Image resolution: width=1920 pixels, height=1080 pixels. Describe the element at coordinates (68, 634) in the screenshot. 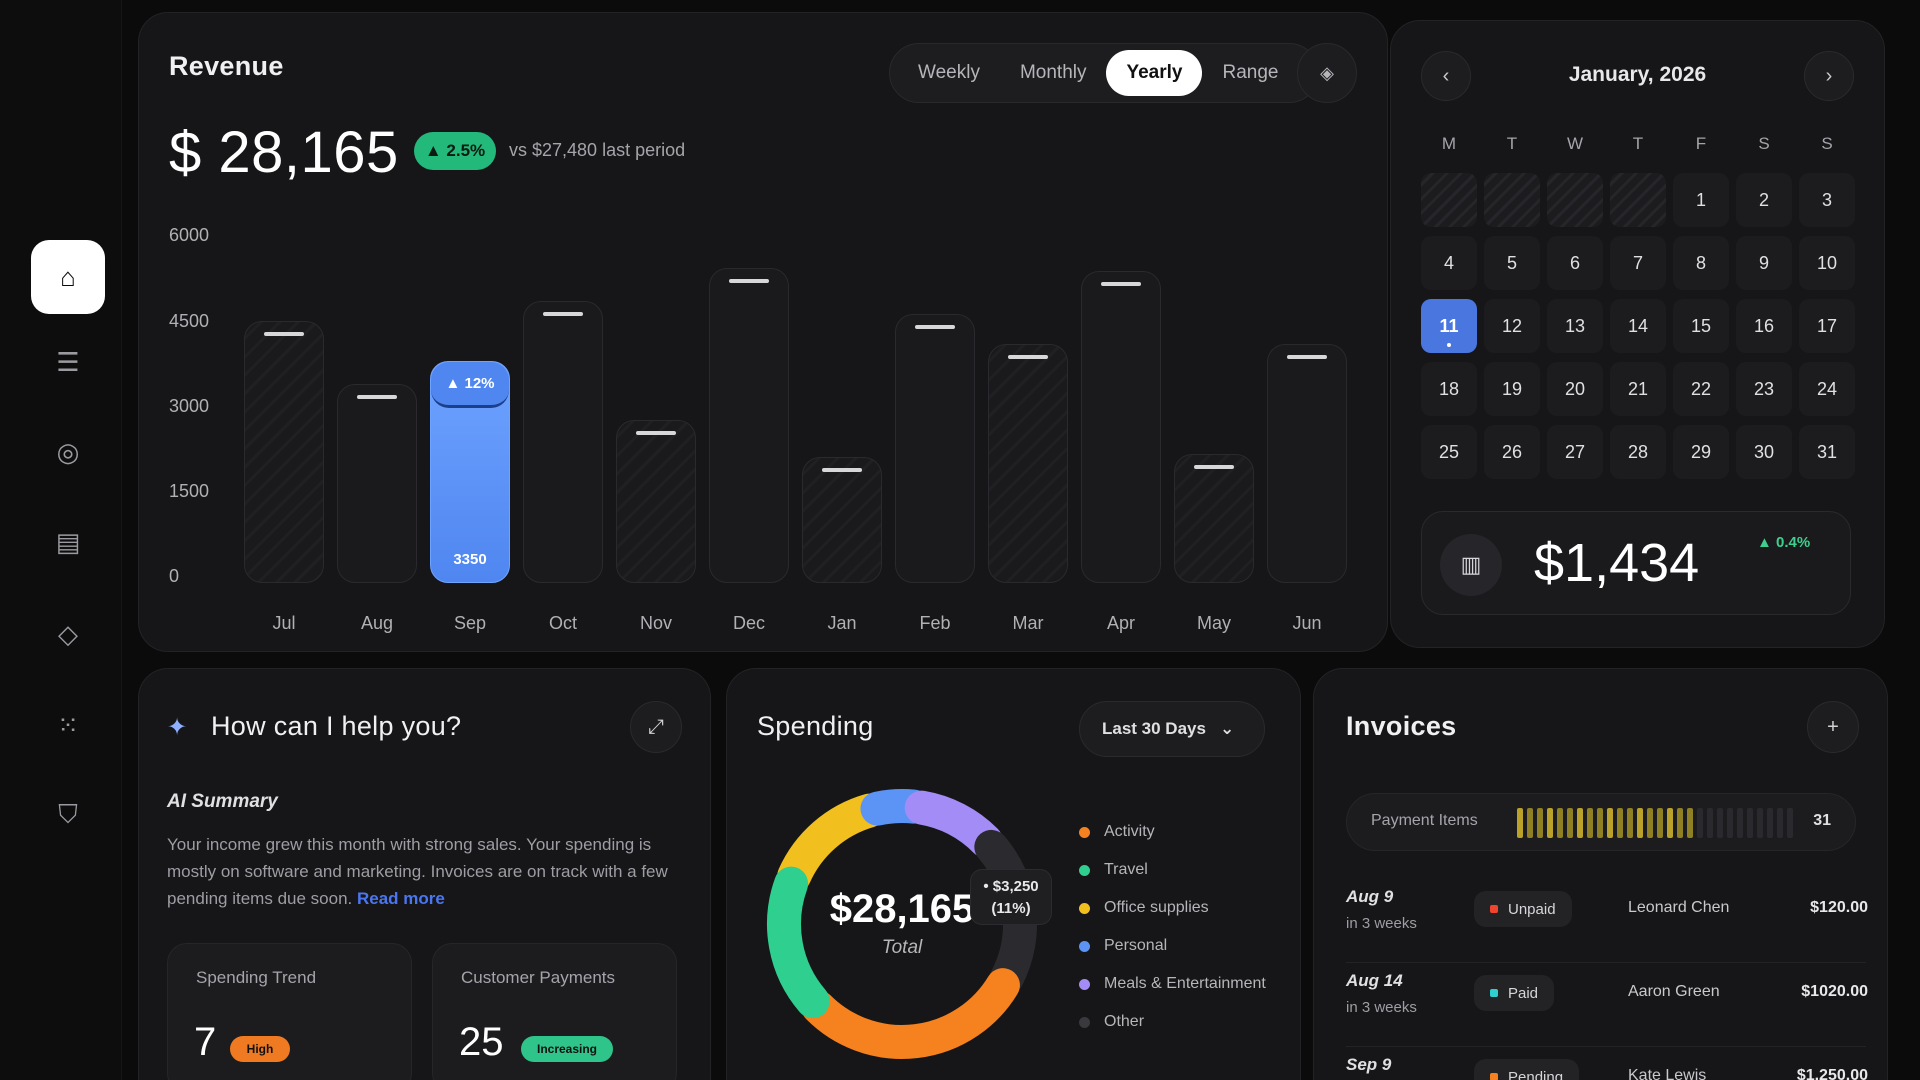

I see `sidebar-item-droplet: ◇` at that location.